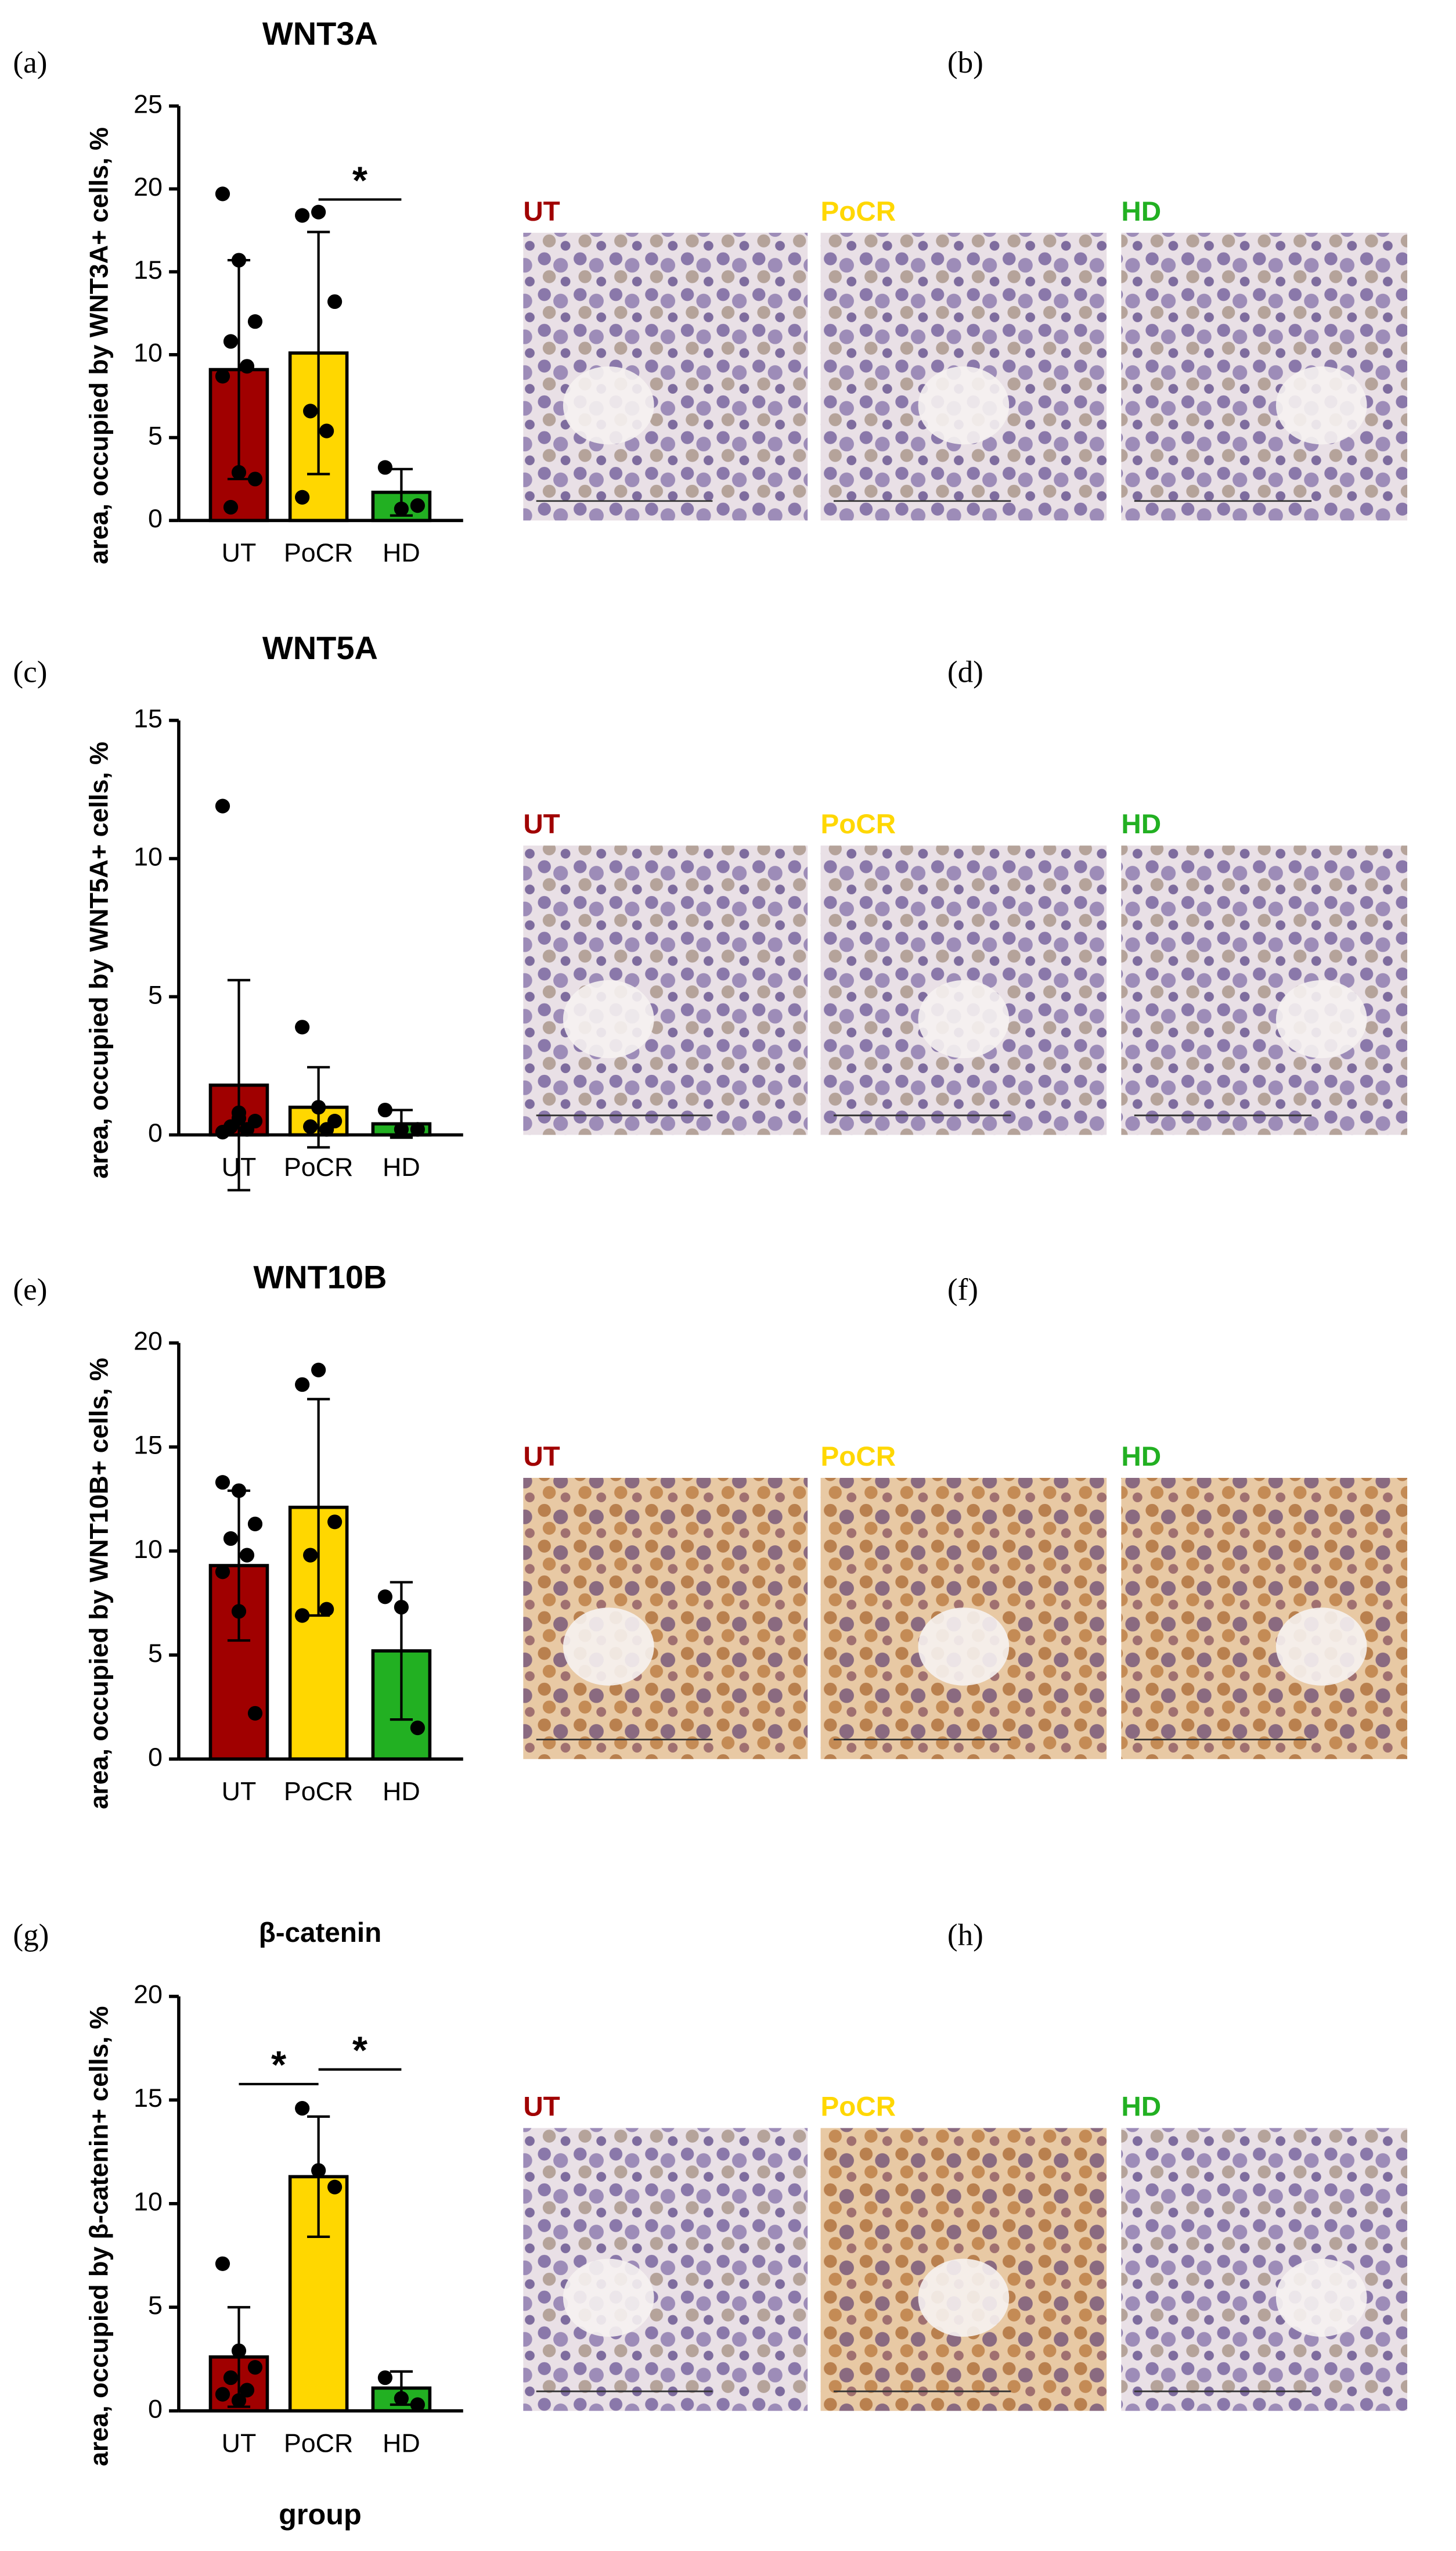 The height and width of the screenshot is (2551, 1456). I want to click on chart-title: WNT10B, so click(320, 1277).